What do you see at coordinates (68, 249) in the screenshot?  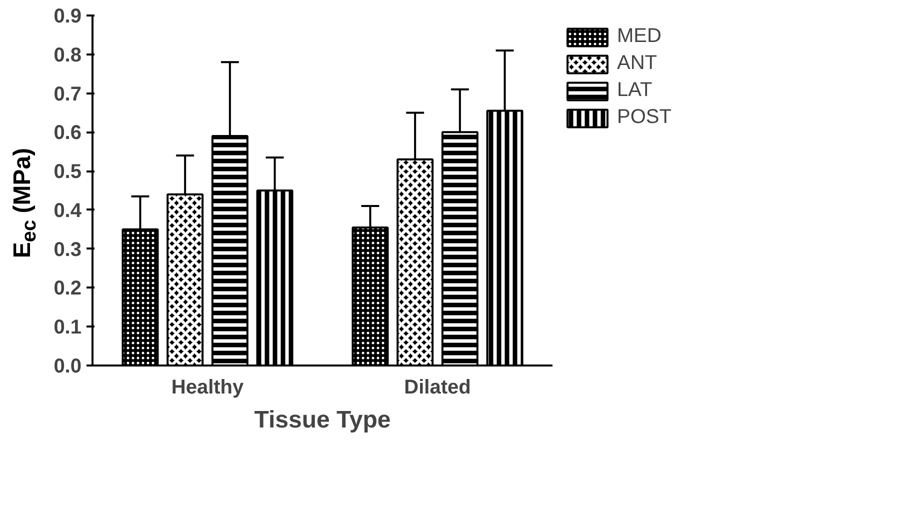 I see `y-tick-label: 0.3` at bounding box center [68, 249].